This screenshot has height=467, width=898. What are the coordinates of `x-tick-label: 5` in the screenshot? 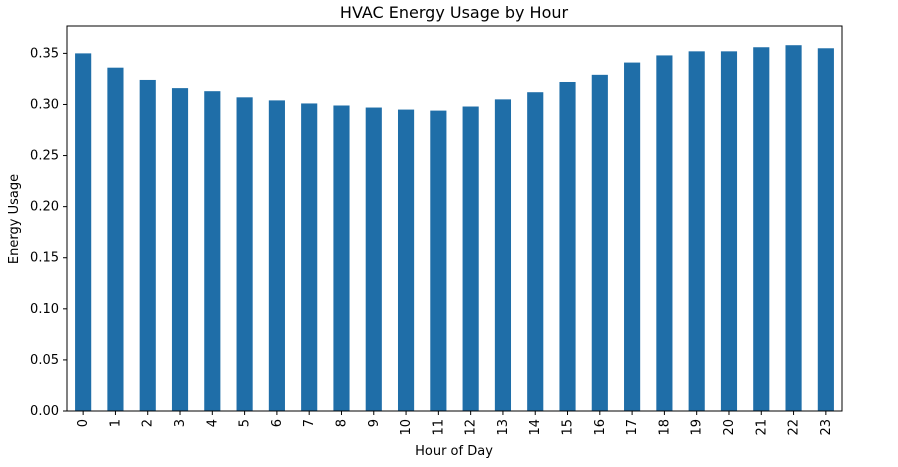 It's located at (245, 423).